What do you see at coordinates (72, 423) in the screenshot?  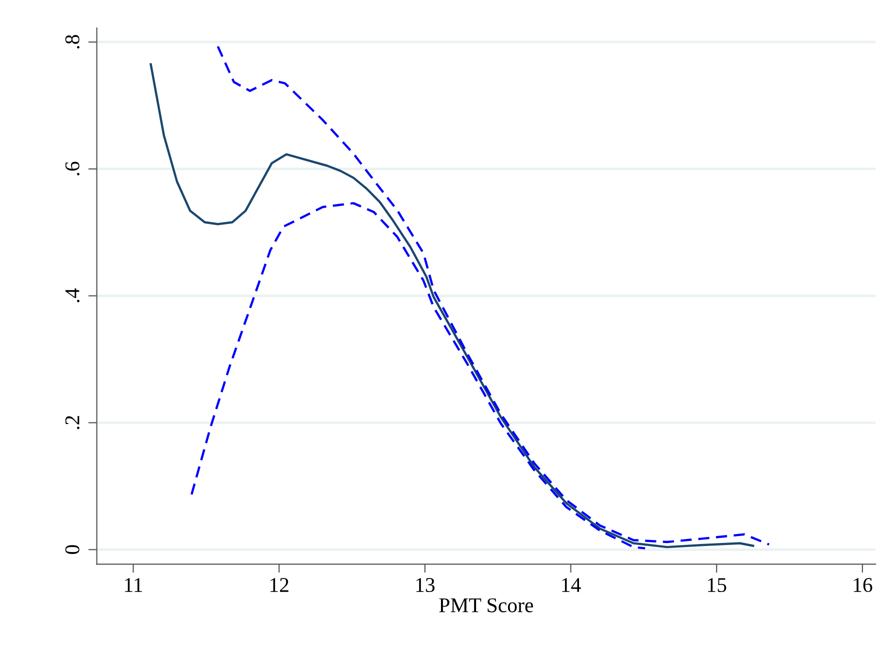 I see `y-tick-label: .2` at bounding box center [72, 423].